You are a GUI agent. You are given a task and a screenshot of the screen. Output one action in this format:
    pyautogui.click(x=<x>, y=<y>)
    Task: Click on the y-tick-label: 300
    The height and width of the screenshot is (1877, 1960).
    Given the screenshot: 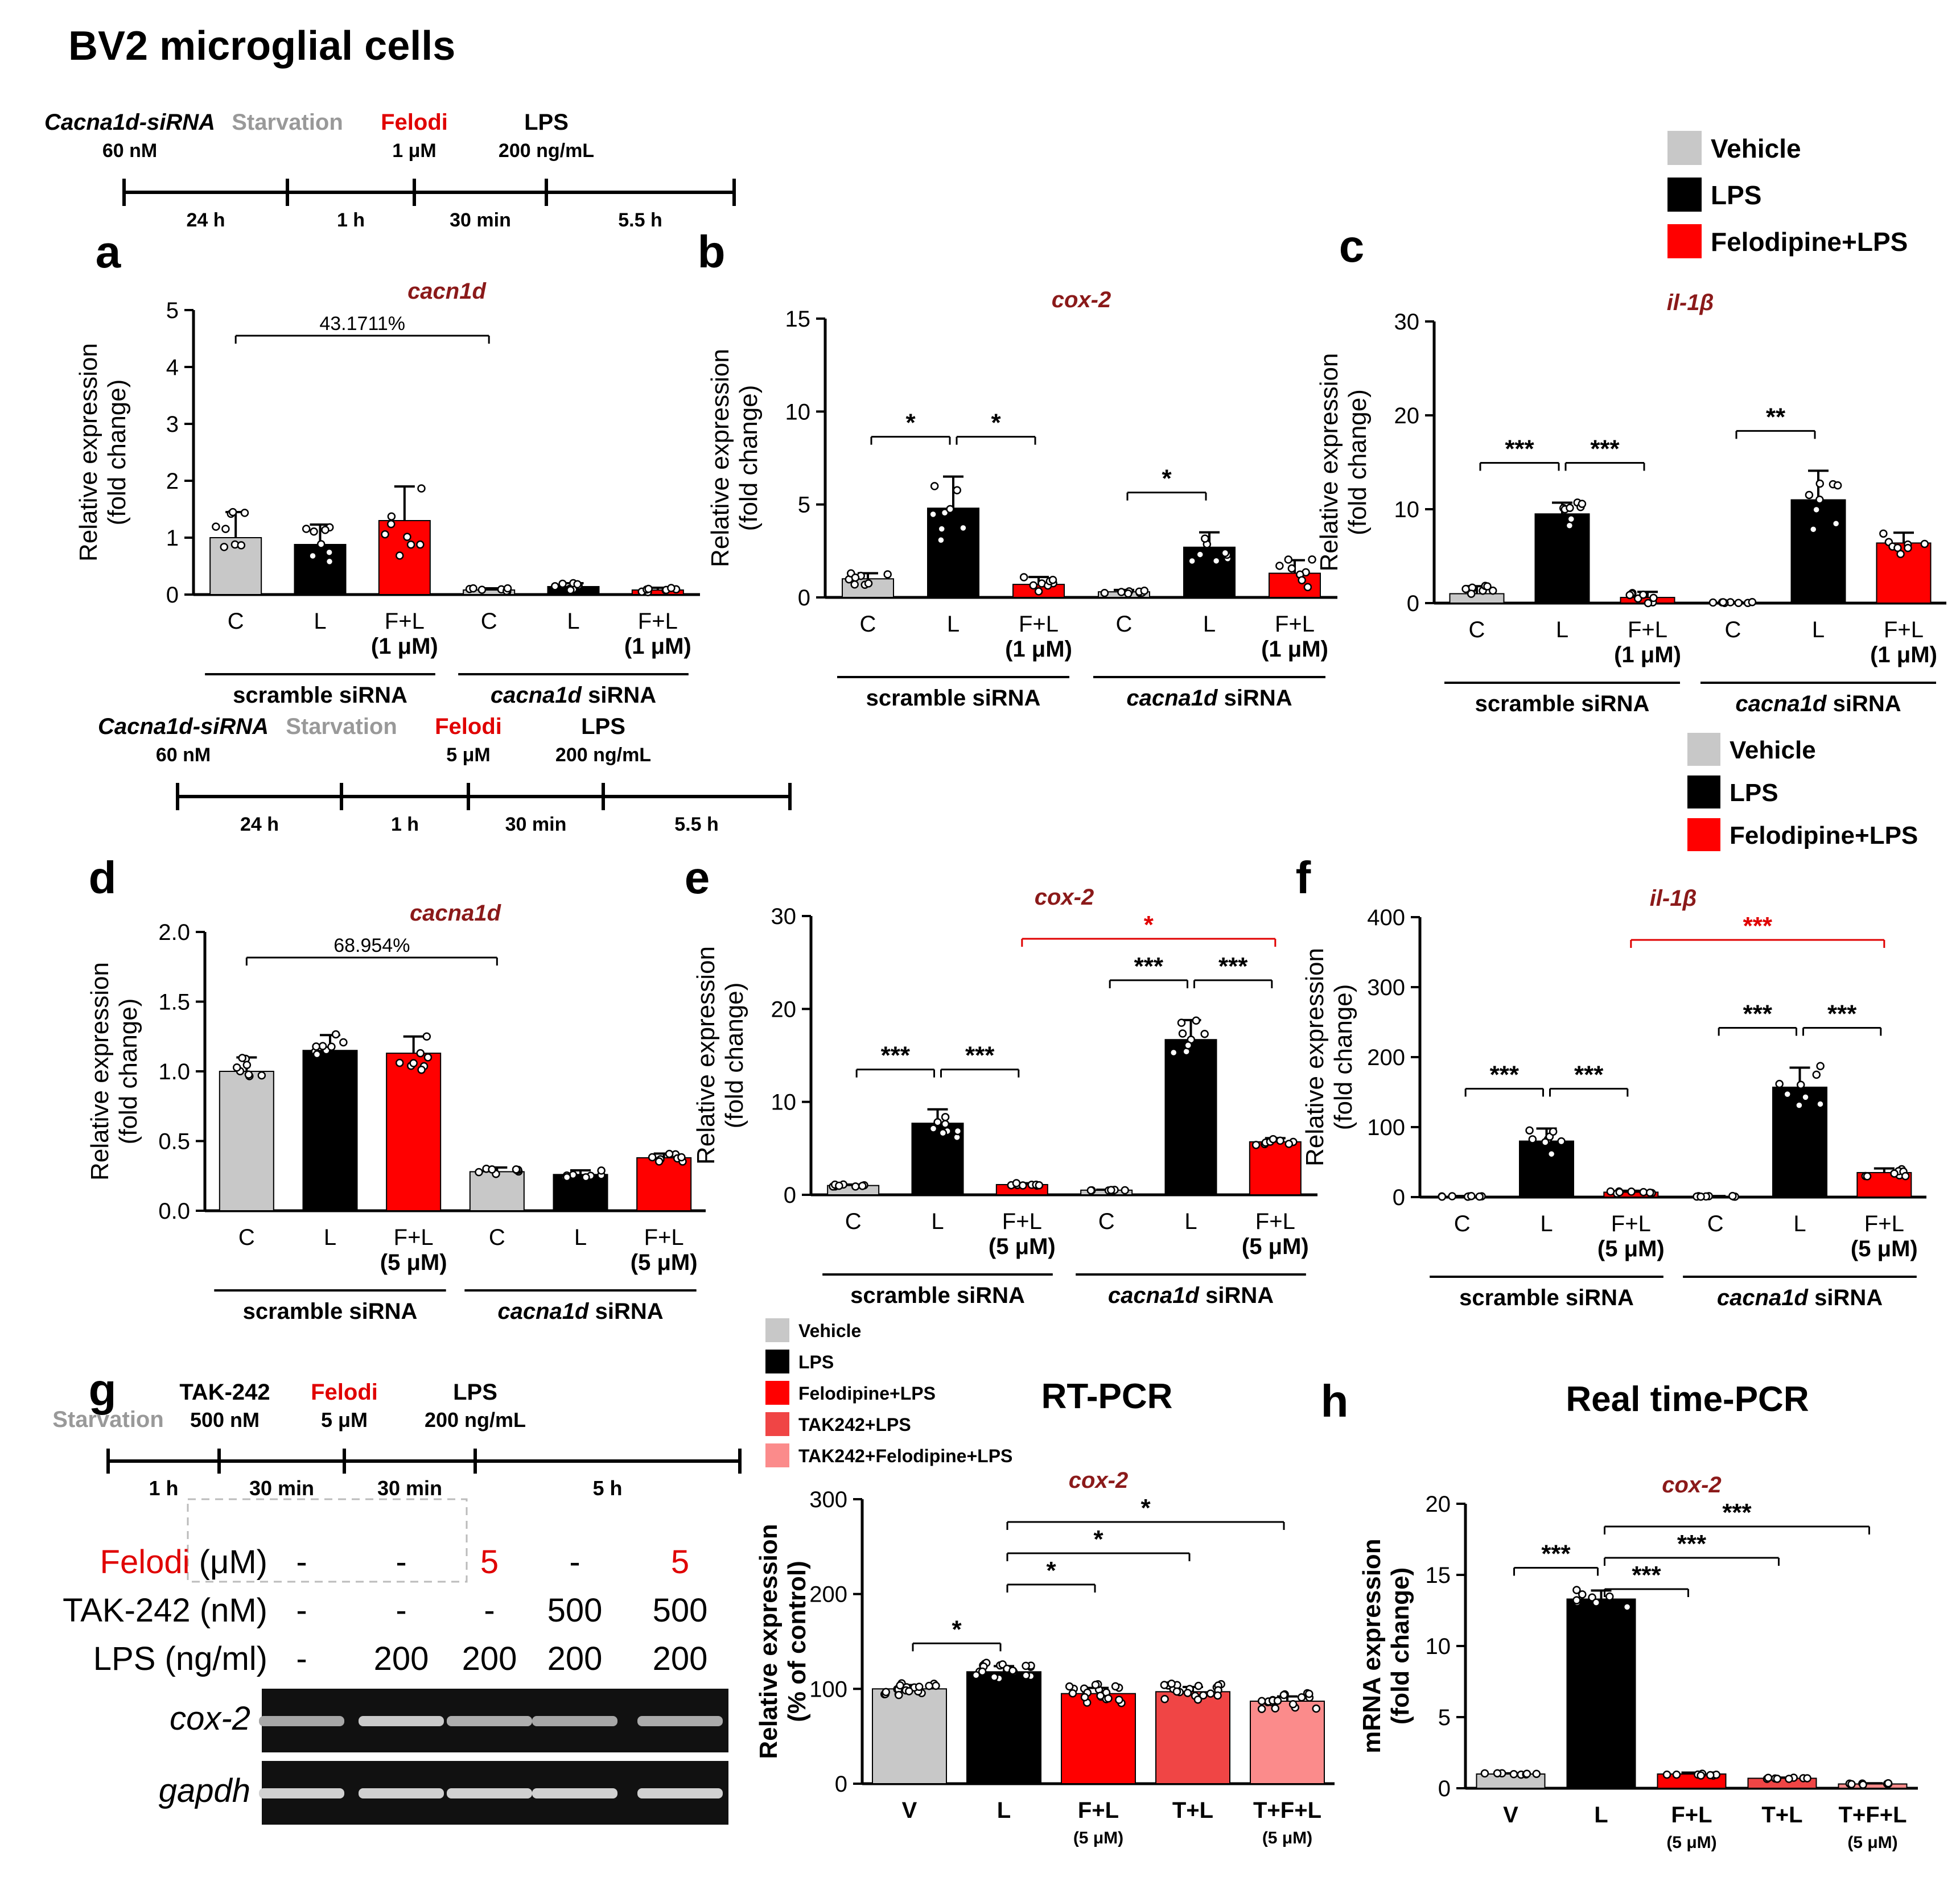 What is the action you would take?
    pyautogui.click(x=828, y=1499)
    